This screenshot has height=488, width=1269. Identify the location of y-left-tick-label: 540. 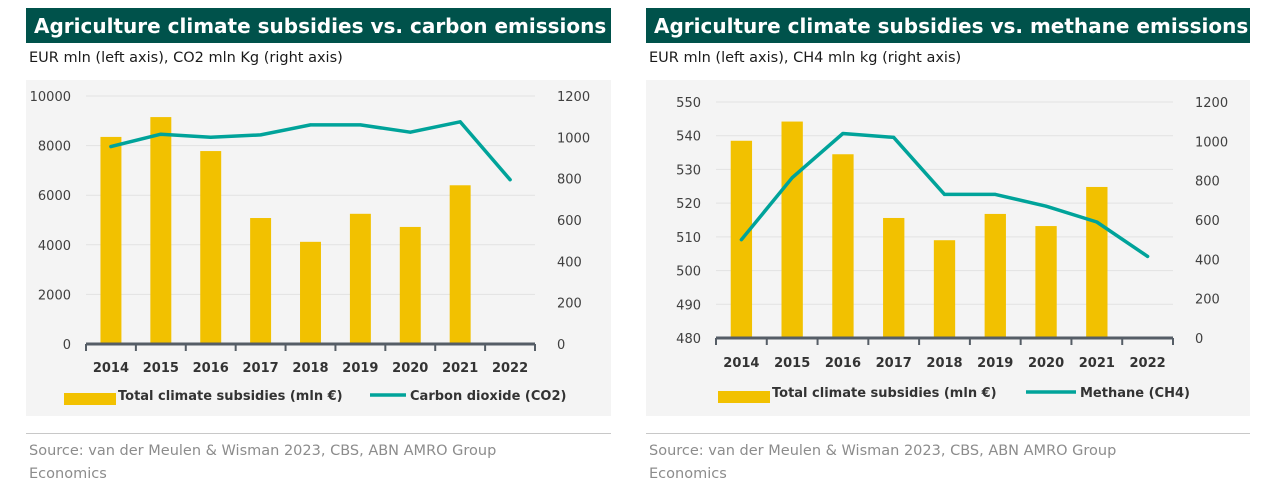
(688, 137).